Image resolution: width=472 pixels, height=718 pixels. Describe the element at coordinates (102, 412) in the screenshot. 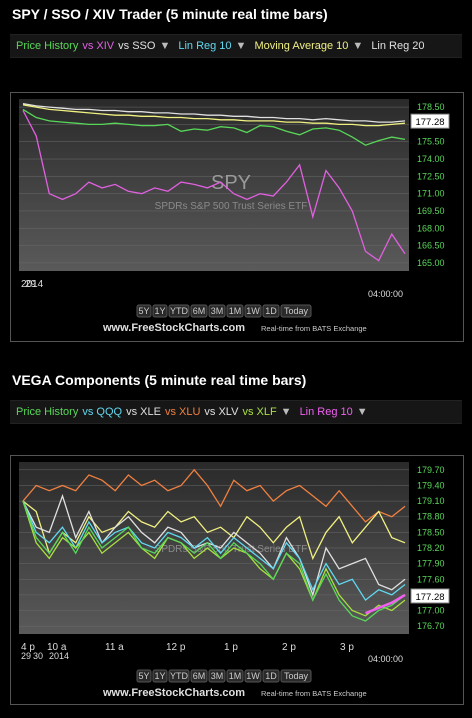

I see `legend-item: vs QQQ` at that location.